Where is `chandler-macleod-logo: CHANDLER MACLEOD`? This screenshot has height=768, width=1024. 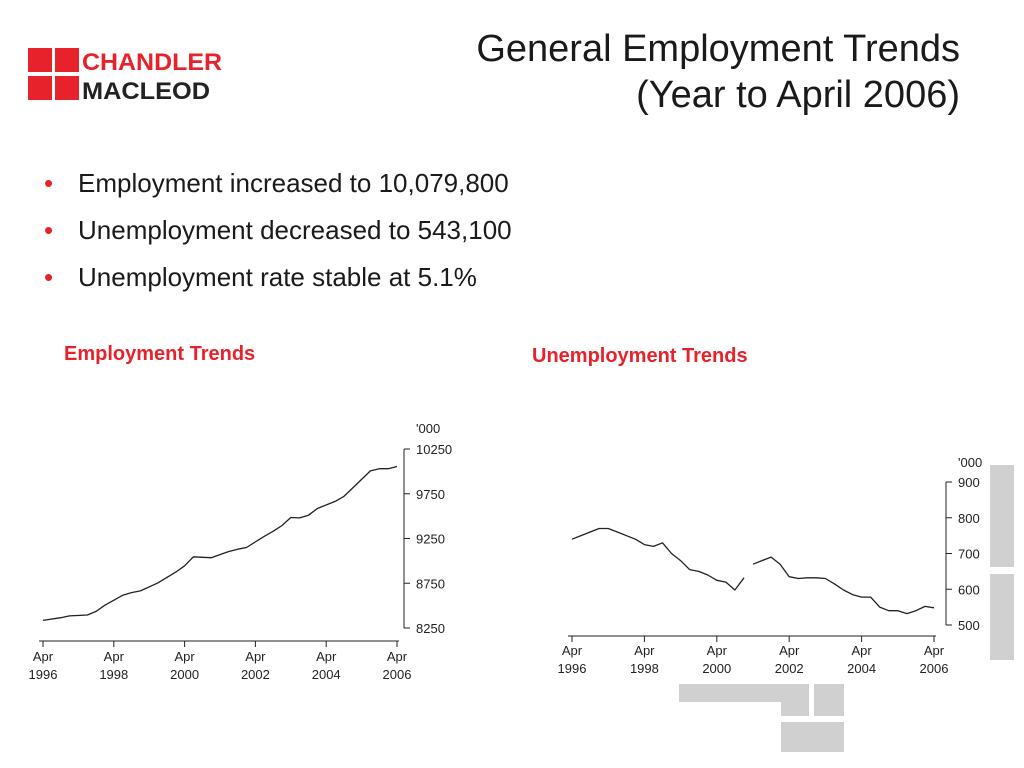 chandler-macleod-logo: CHANDLER MACLEOD is located at coordinates (125, 76).